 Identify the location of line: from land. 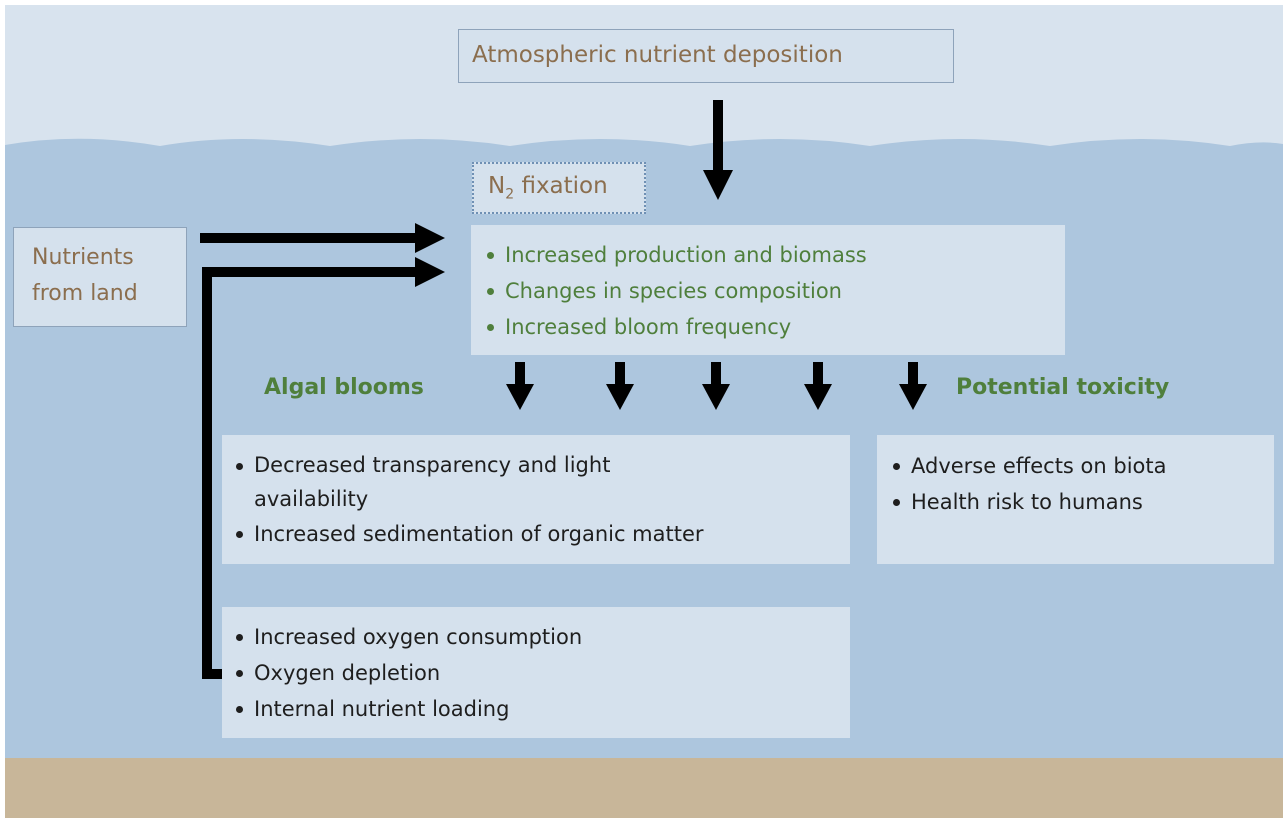
(85, 293).